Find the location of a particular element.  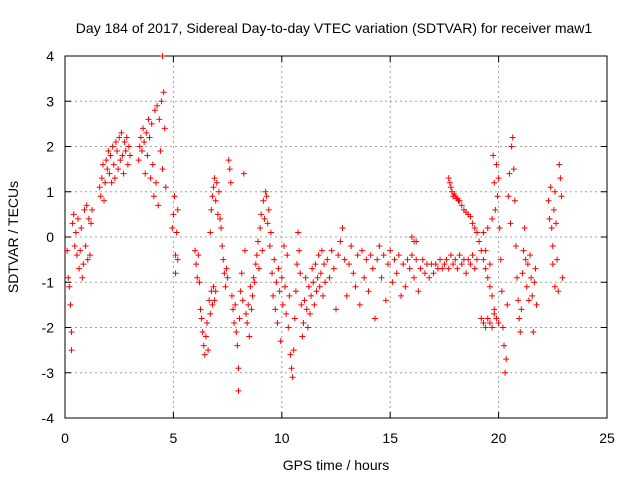

x-tick-label: 10 is located at coordinates (282, 438).